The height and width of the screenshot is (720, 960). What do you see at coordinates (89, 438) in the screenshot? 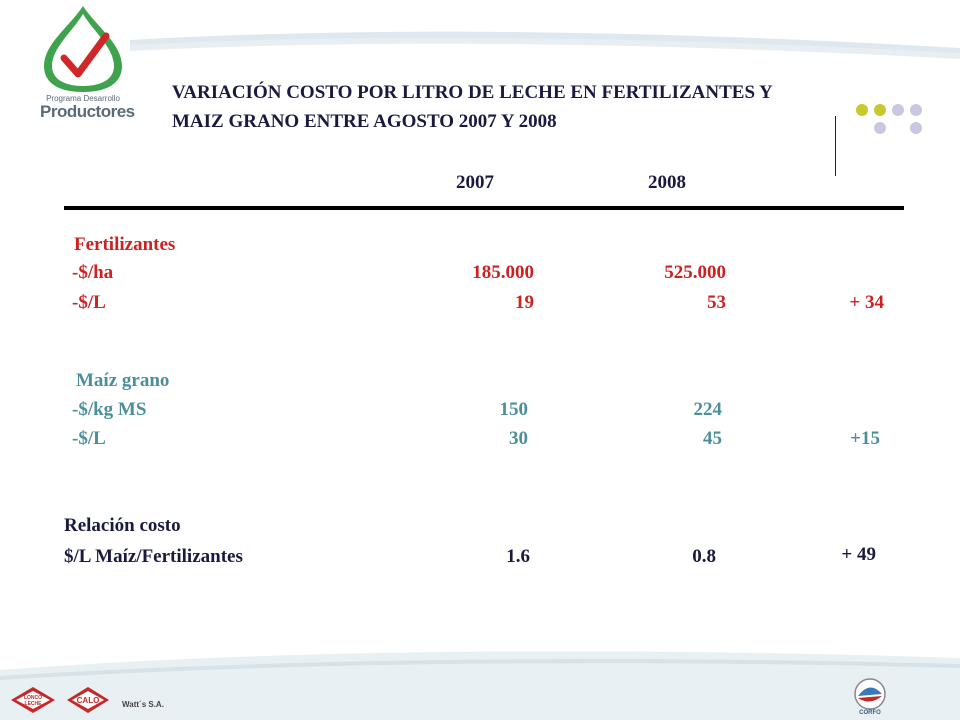
I see `maiz-row-l-label: -$/L` at bounding box center [89, 438].